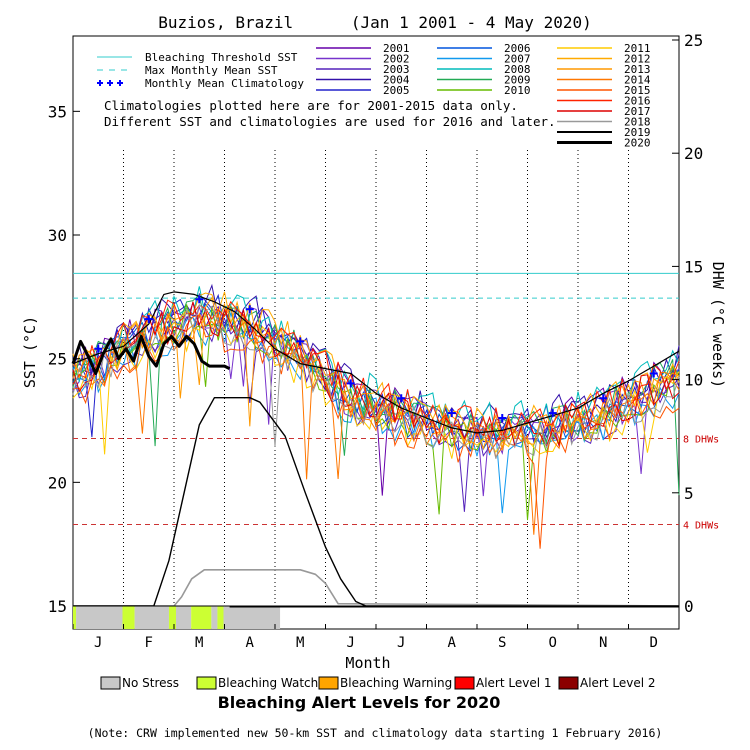  I want to click on right-tick-label: 10, so click(693, 380).